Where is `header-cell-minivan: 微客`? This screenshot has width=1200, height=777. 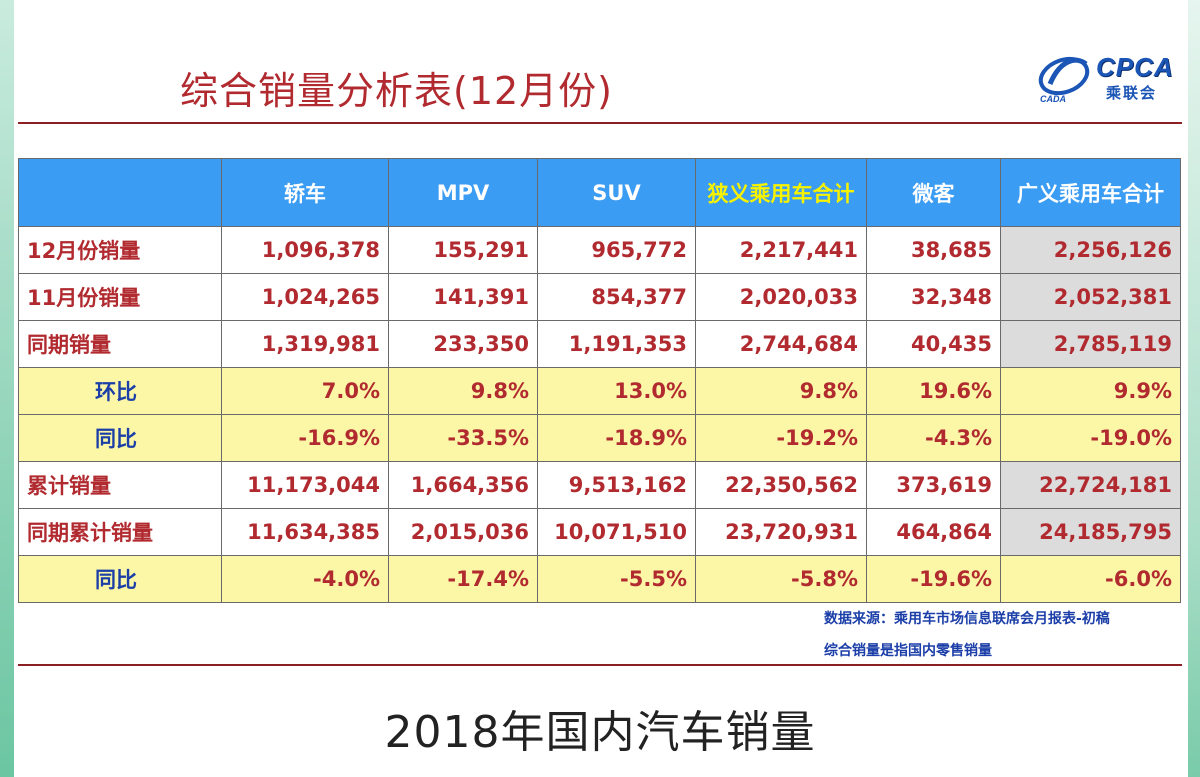 header-cell-minivan: 微客 is located at coordinates (933, 192).